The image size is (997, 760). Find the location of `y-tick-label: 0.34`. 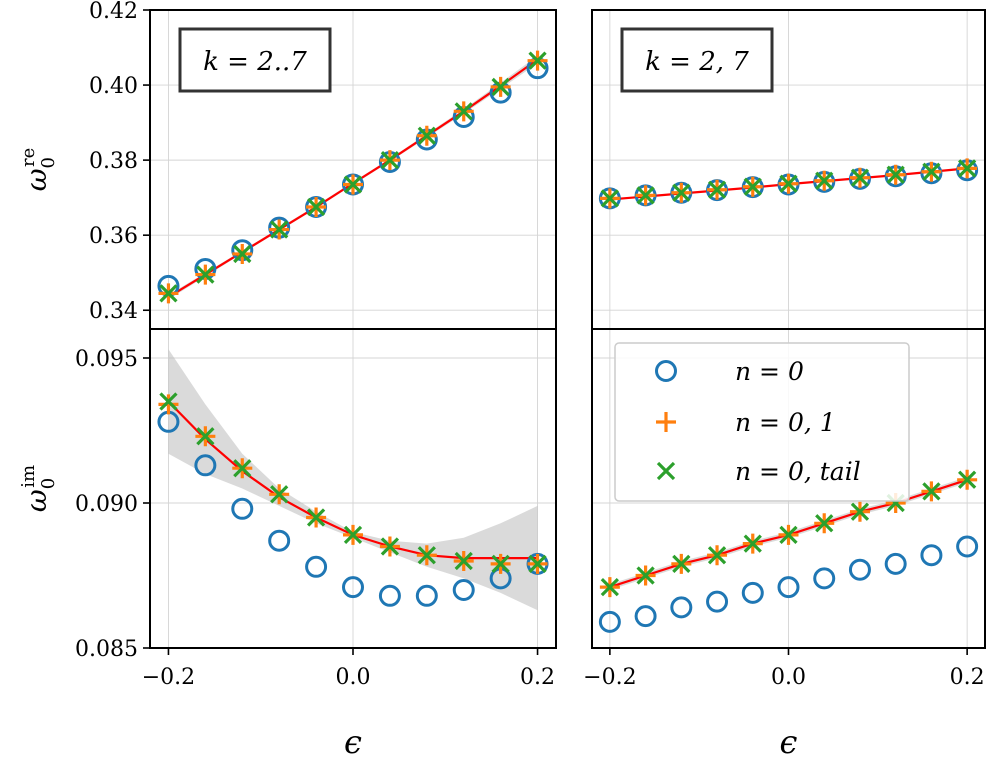

y-tick-label: 0.34 is located at coordinates (113, 311).